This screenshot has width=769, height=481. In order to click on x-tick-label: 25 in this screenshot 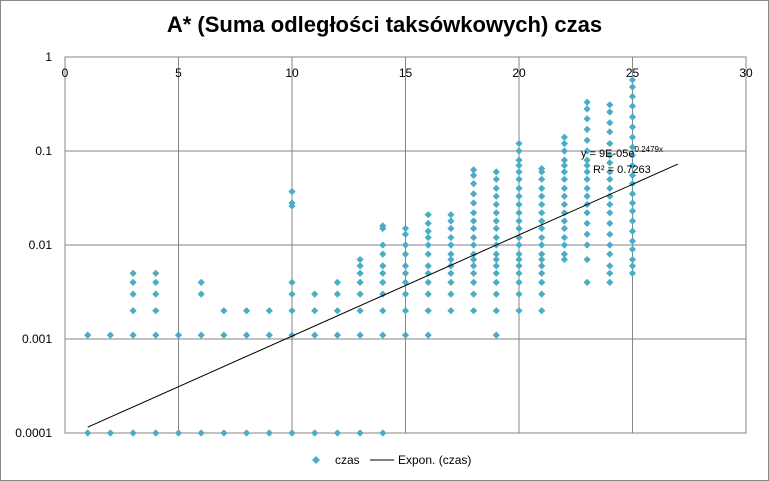, I will do `click(633, 73)`.